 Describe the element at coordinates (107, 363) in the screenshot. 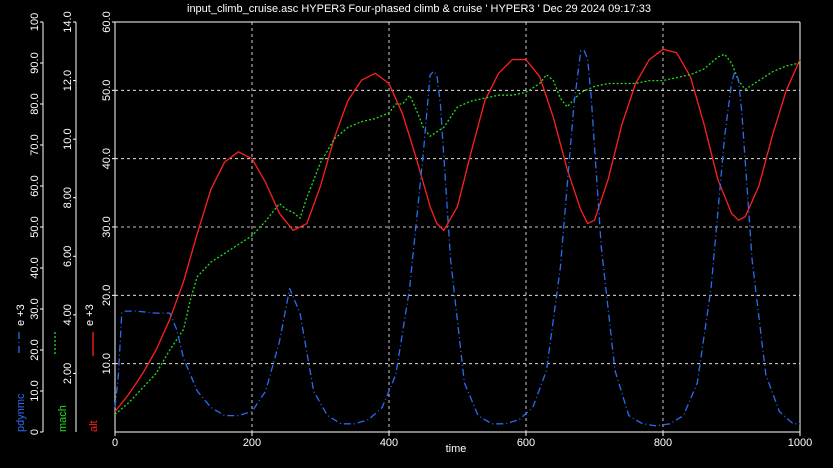

I see `alt-tick-label: 10.0` at that location.